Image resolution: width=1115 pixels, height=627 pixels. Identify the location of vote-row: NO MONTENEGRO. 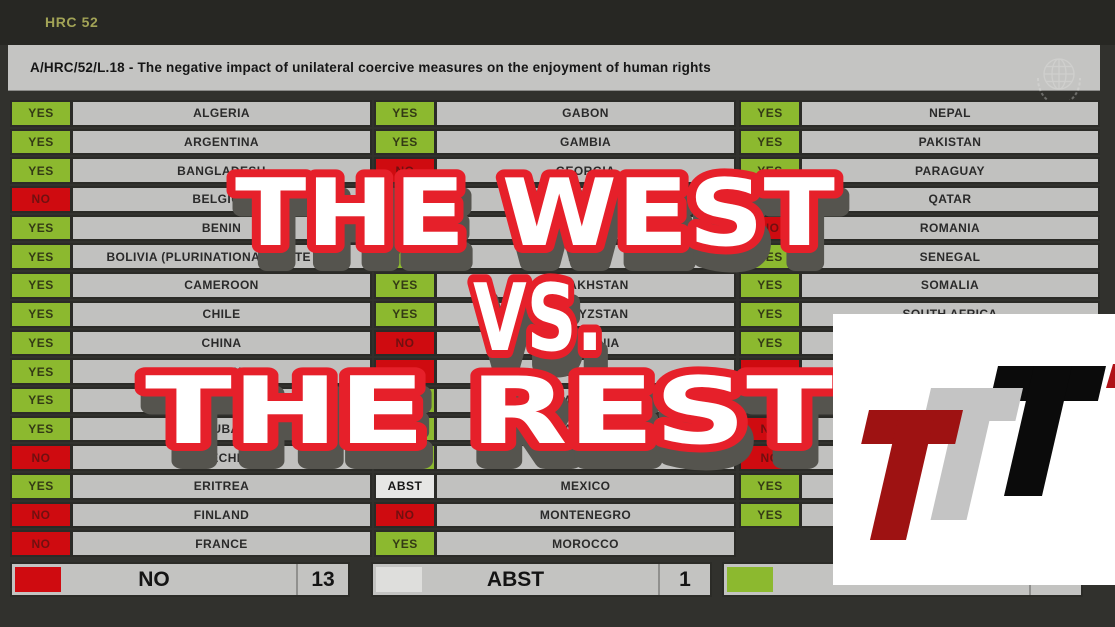
(555, 515).